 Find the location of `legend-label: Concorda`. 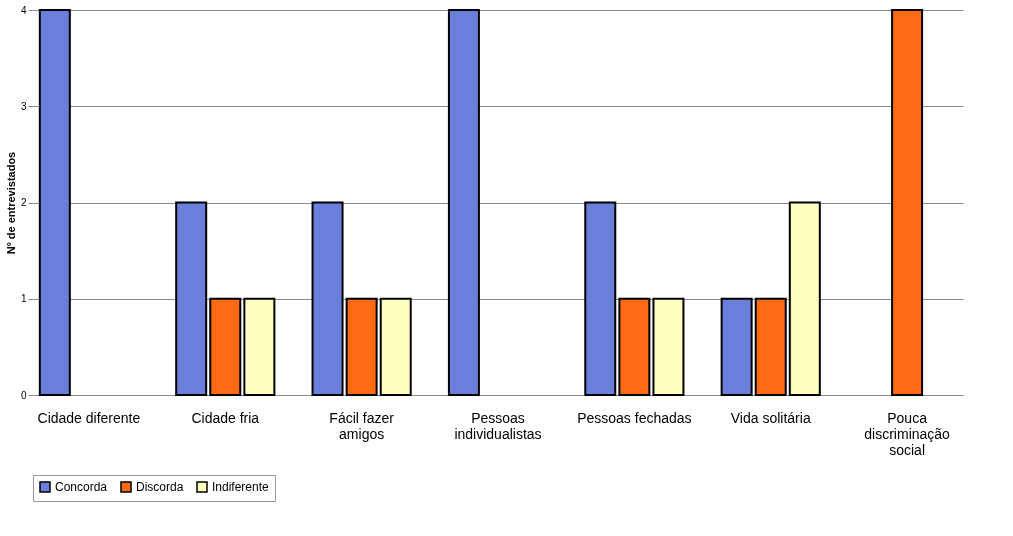

legend-label: Concorda is located at coordinates (81, 487).